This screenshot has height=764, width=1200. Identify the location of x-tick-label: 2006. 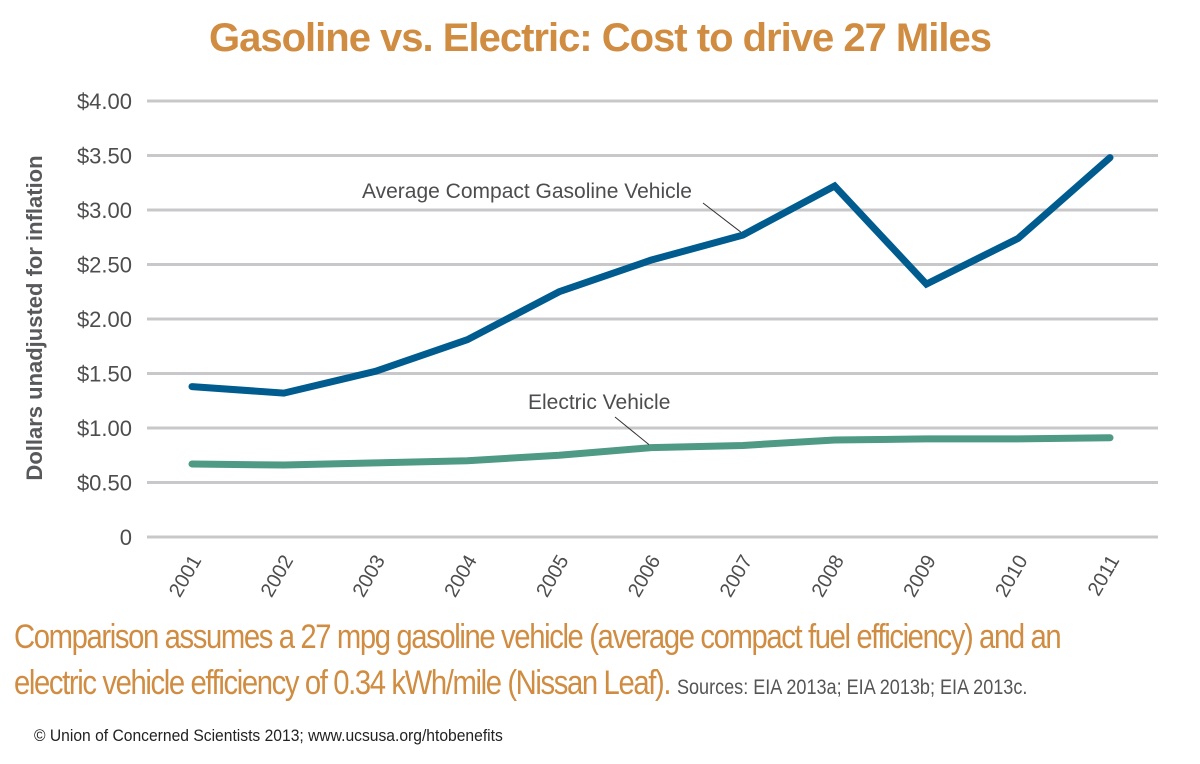
(644, 577).